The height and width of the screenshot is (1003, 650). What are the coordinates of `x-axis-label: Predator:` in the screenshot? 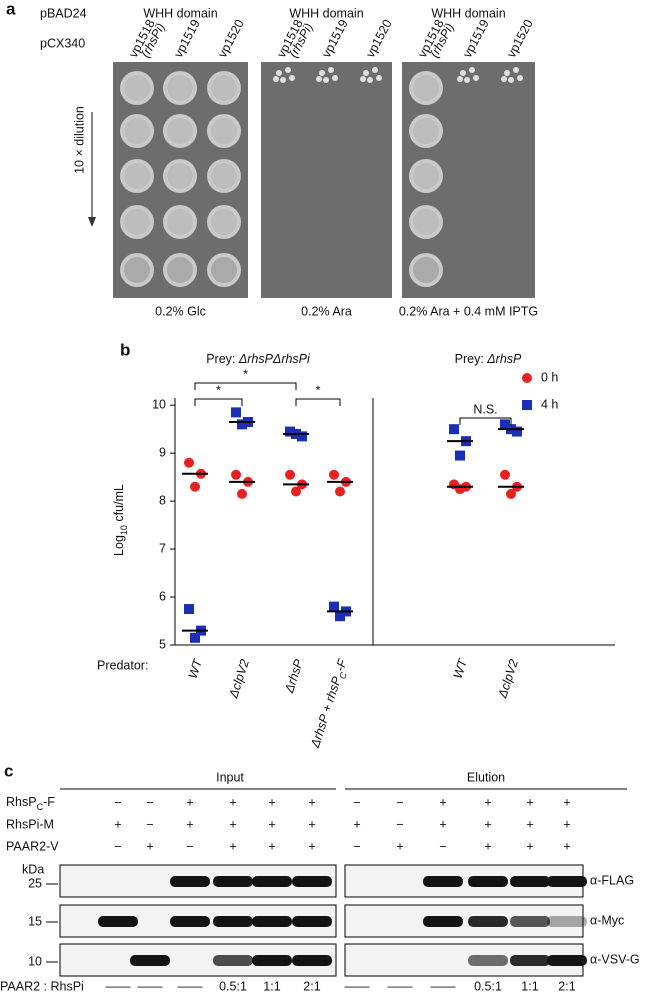 It's located at (122, 665).